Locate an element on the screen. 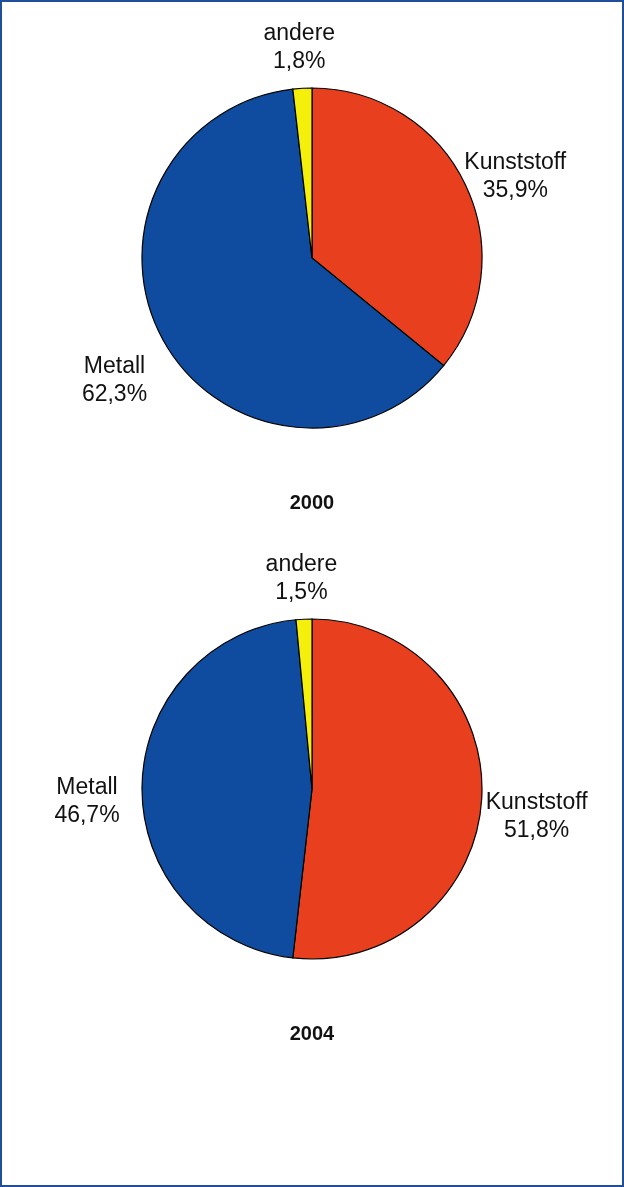 This screenshot has width=624, height=1187. data-label: 1,5% is located at coordinates (301, 591).